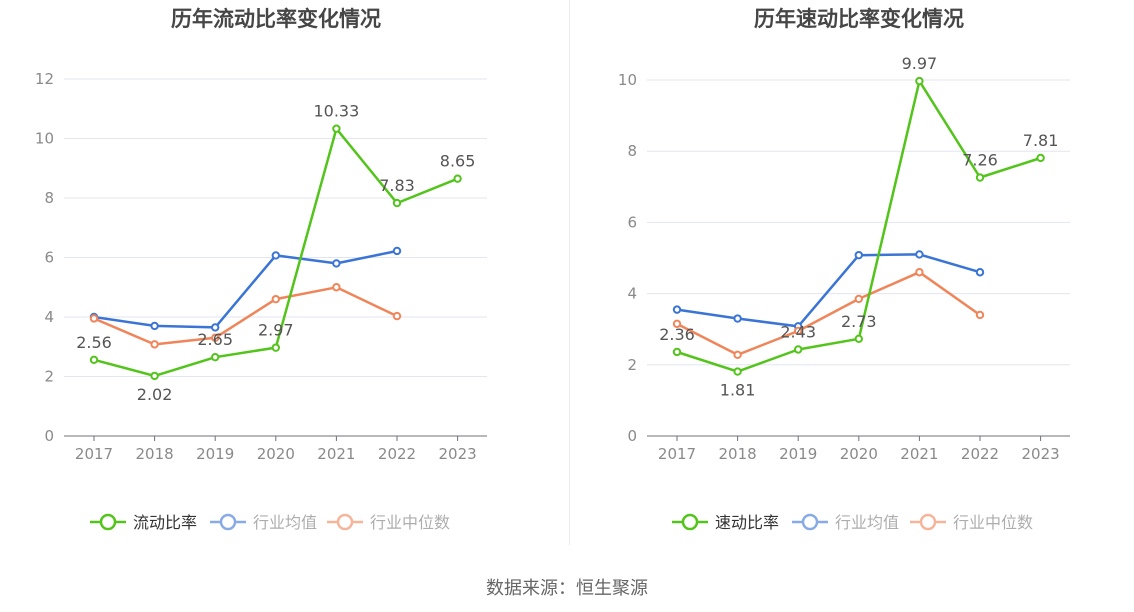  I want to click on y-tick-label: 0, so click(632, 436).